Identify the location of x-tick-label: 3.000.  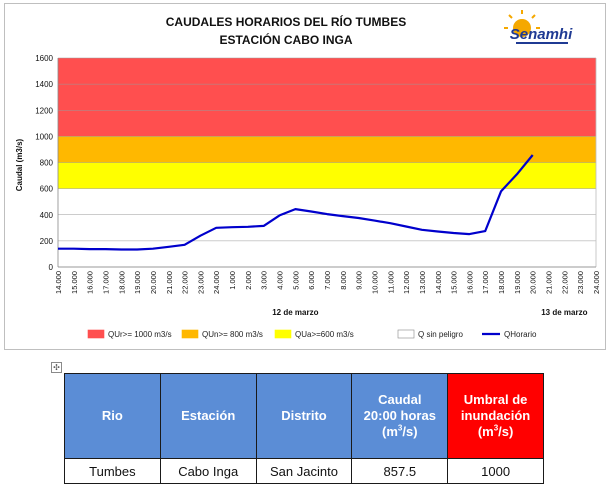
(264, 280).